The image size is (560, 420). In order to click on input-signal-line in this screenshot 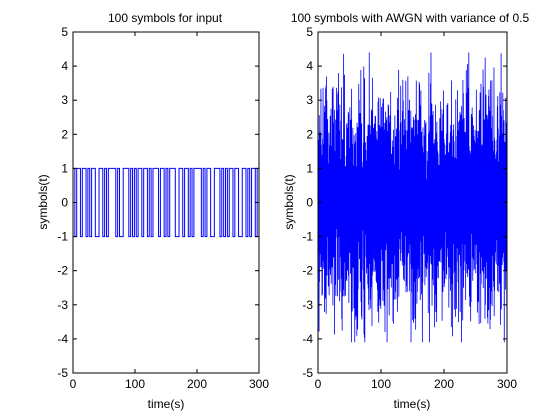, I will do `click(166, 202)`.